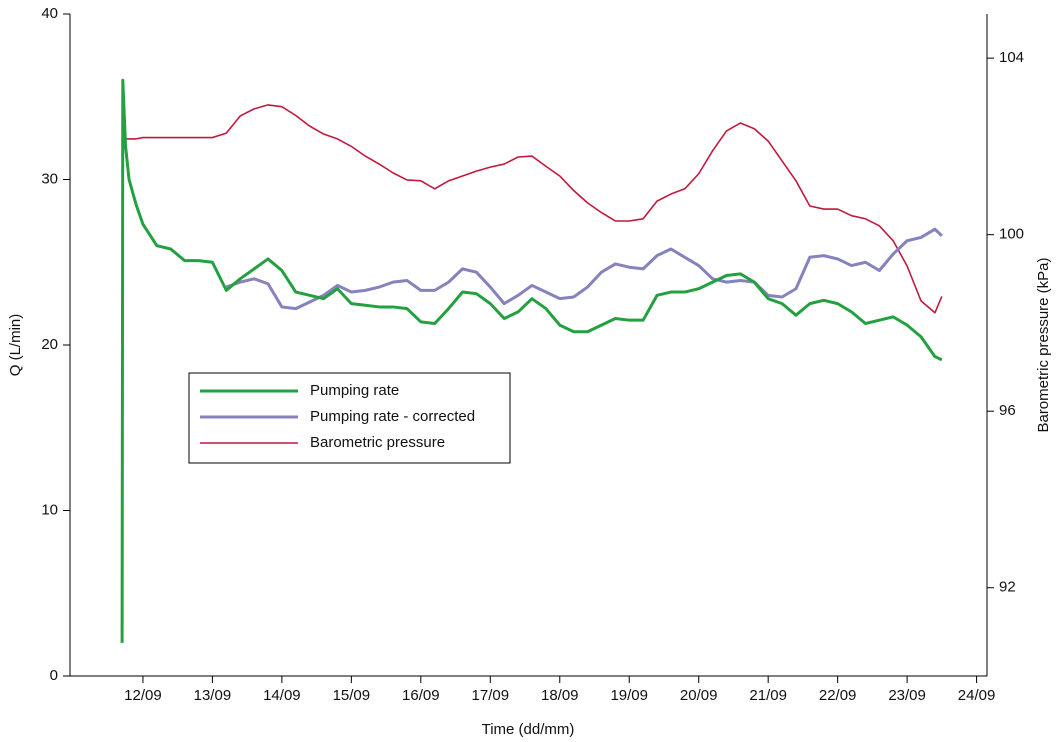  What do you see at coordinates (629, 695) in the screenshot?
I see `x-tick-label: 19/09` at bounding box center [629, 695].